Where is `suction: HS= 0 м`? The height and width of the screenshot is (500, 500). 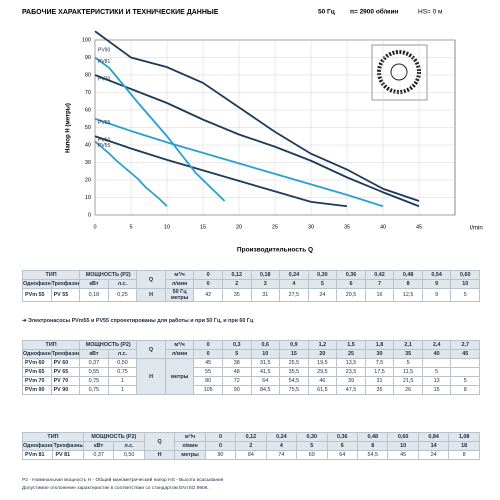 suction: HS= 0 м is located at coordinates (430, 12).